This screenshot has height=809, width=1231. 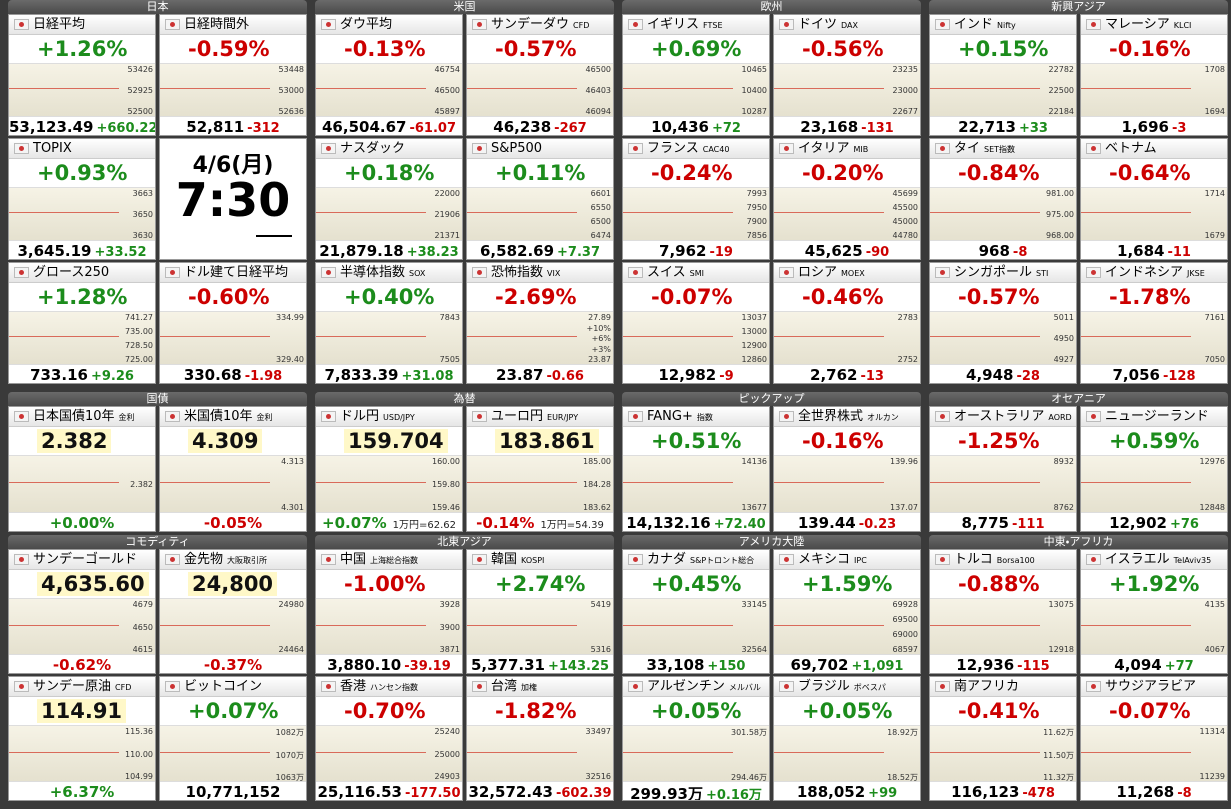 What do you see at coordinates (600, 207) in the screenshot?
I see `axis-label: 6550` at bounding box center [600, 207].